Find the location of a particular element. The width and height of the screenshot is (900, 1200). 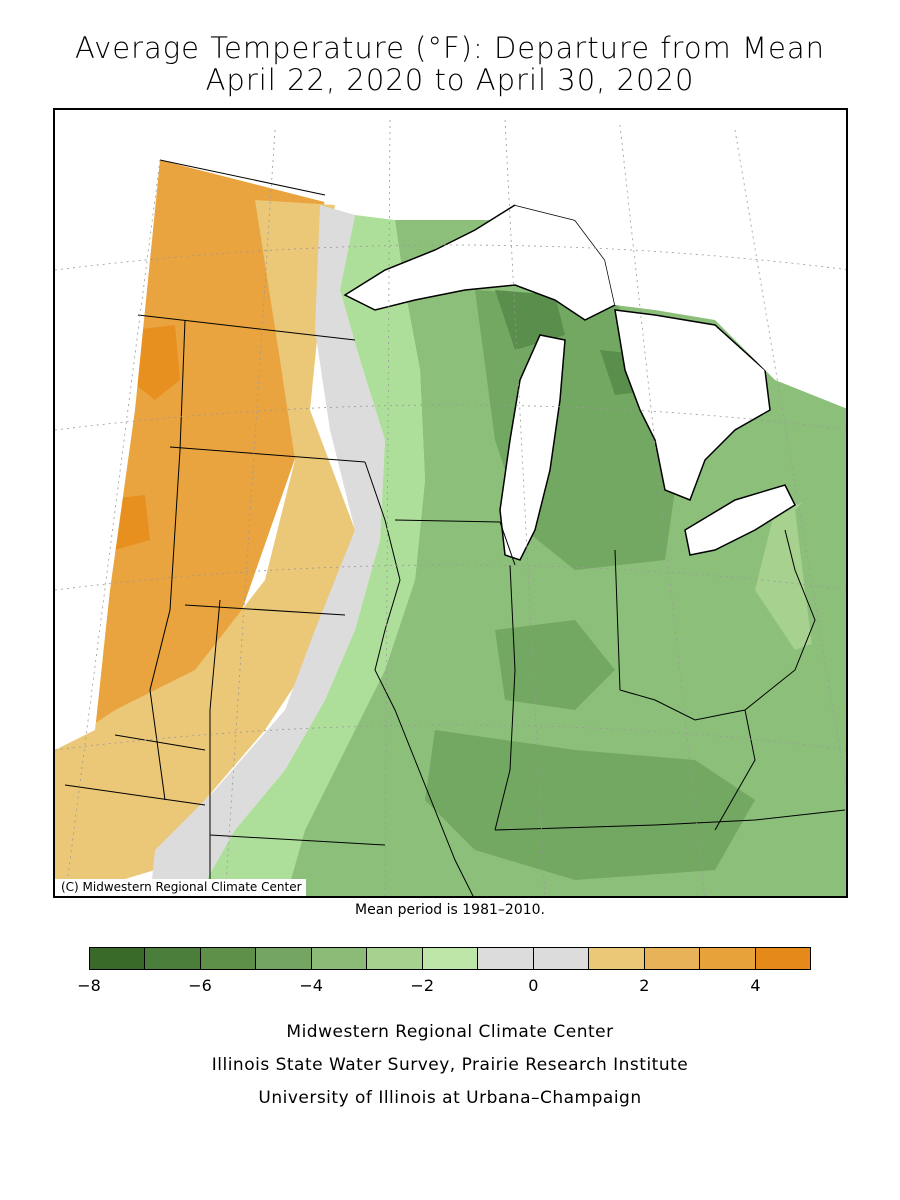

canada-land is located at coordinates (660, 279).